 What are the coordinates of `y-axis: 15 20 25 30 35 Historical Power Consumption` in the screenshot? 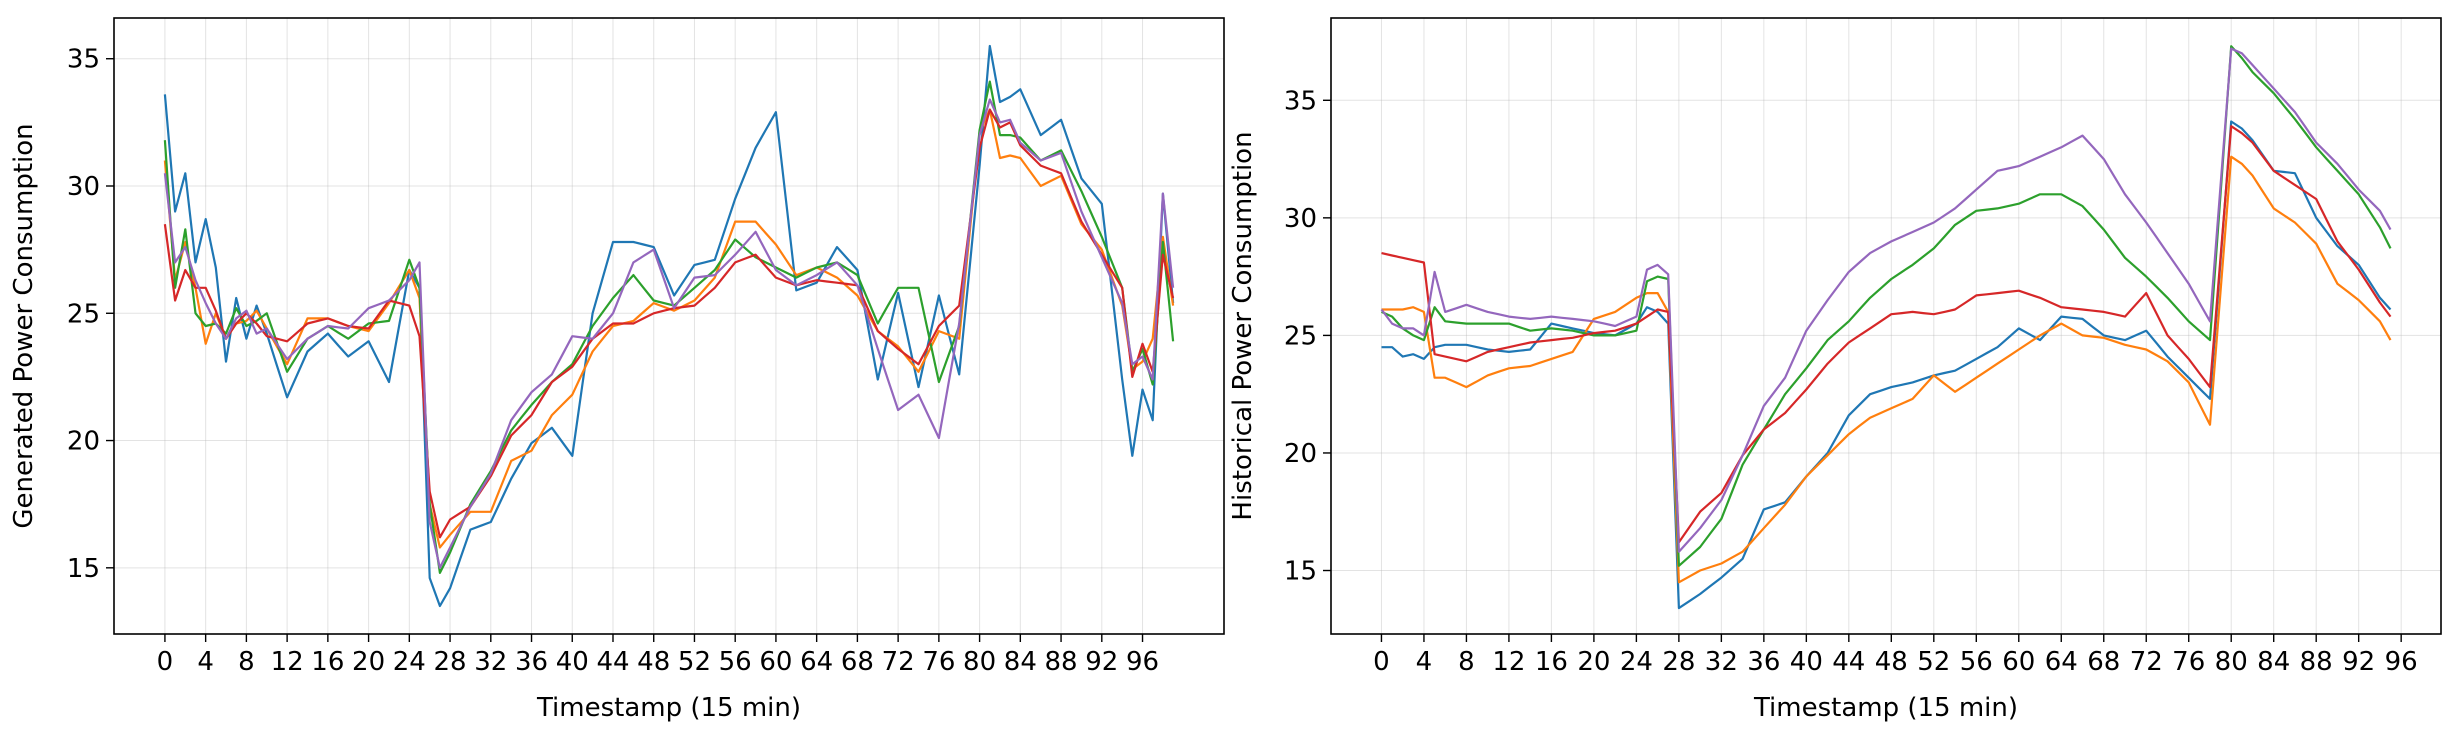 It's located at (1279, 336).